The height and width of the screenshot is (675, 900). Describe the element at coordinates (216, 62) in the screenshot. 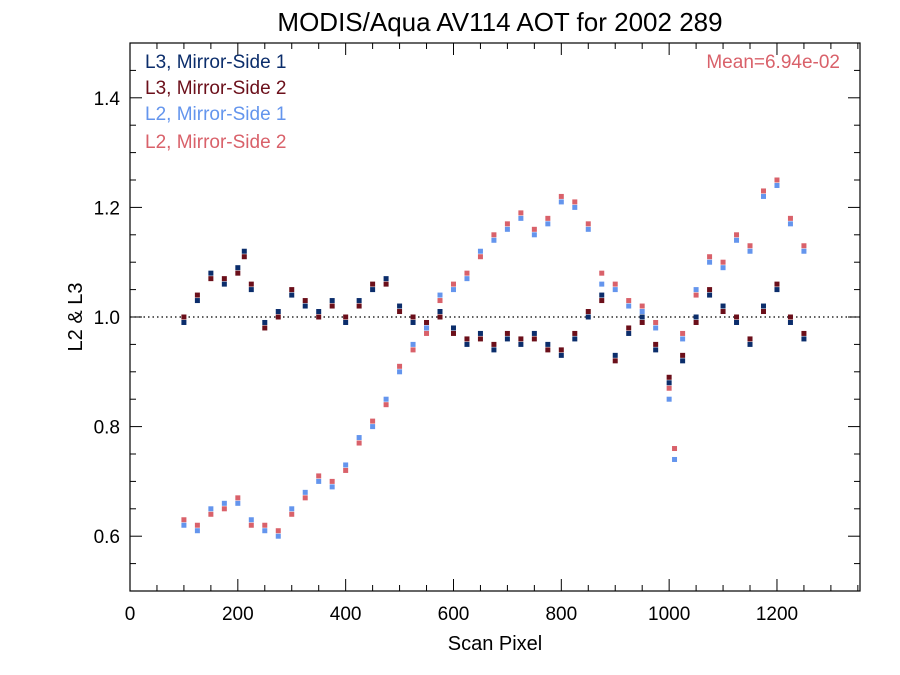

I see `legend-entry-1: L3, Mirror-Side 1` at that location.